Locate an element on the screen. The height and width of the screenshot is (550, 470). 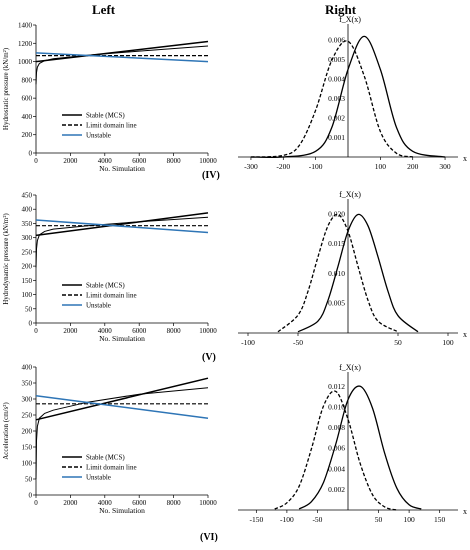
row-label: (VI) is located at coordinates (209, 537).